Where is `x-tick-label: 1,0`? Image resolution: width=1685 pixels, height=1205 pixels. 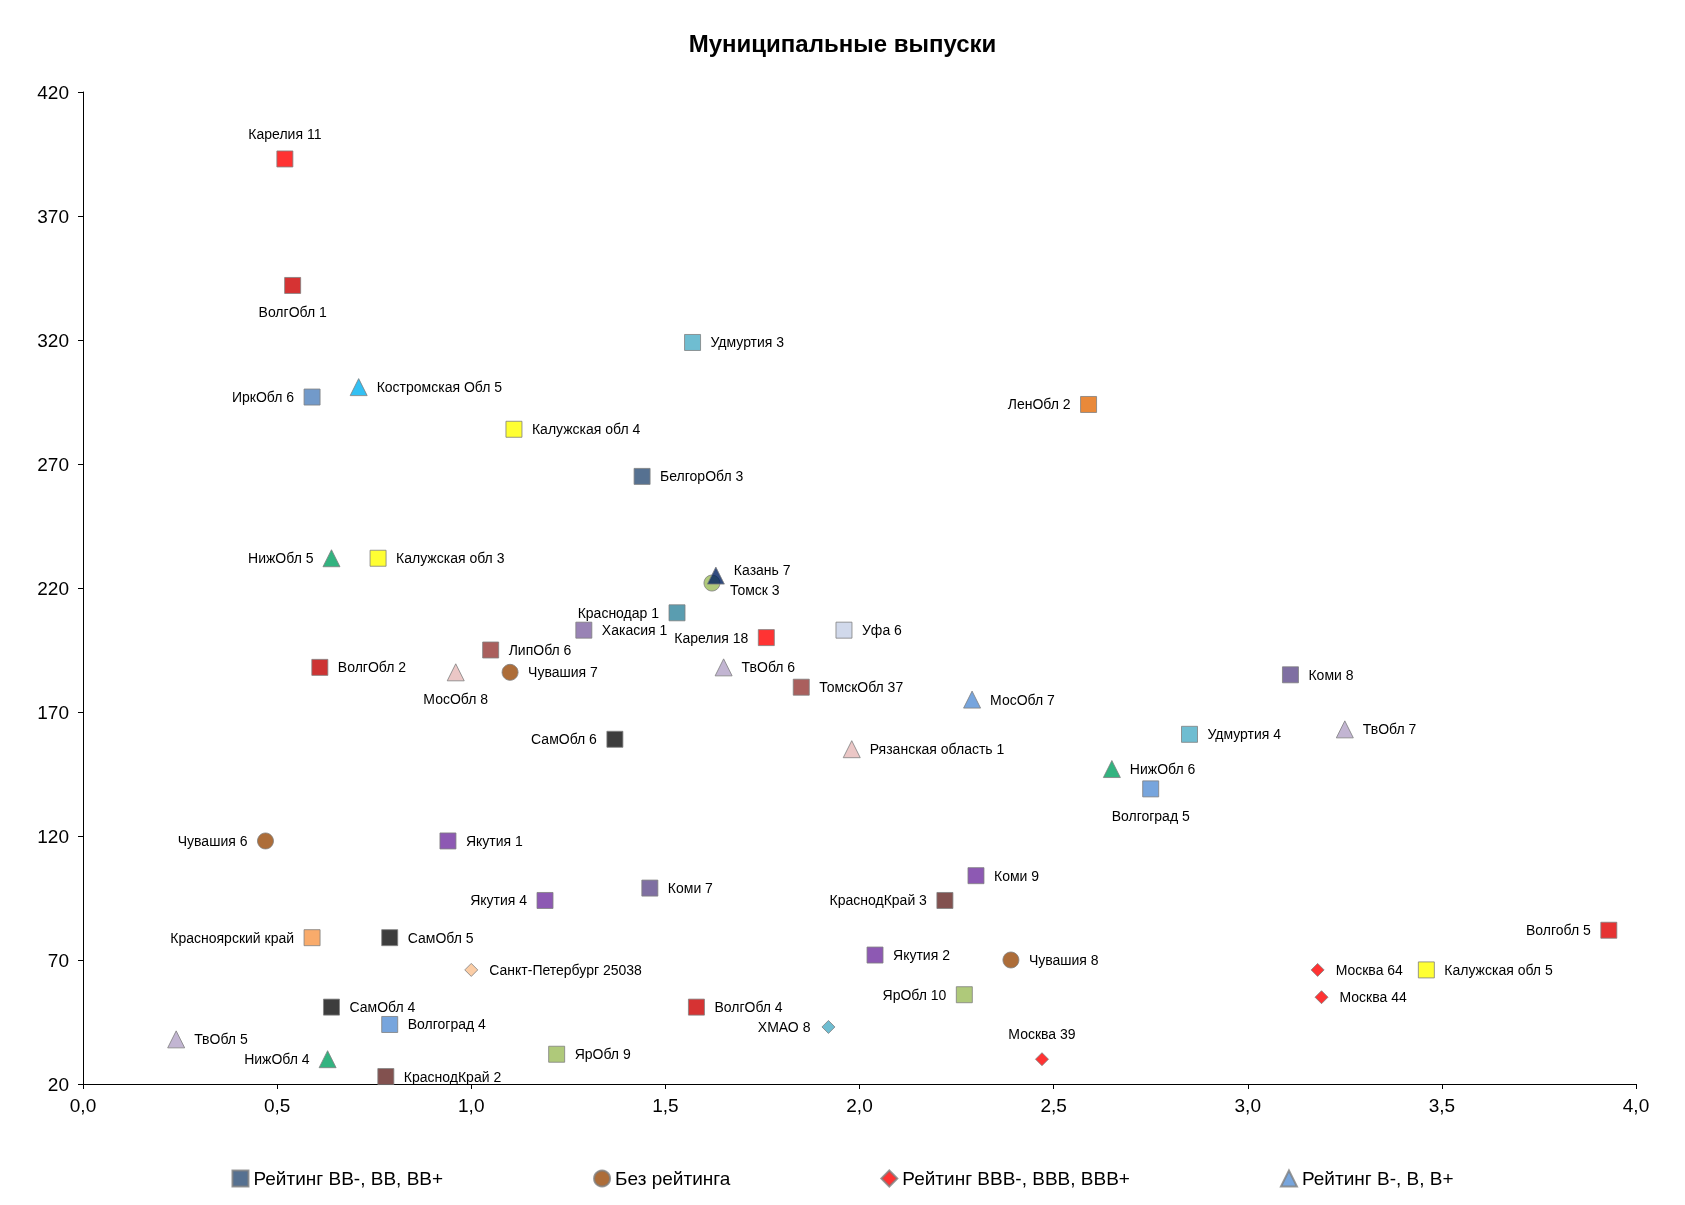
x-tick-label: 1,0 is located at coordinates (471, 1105).